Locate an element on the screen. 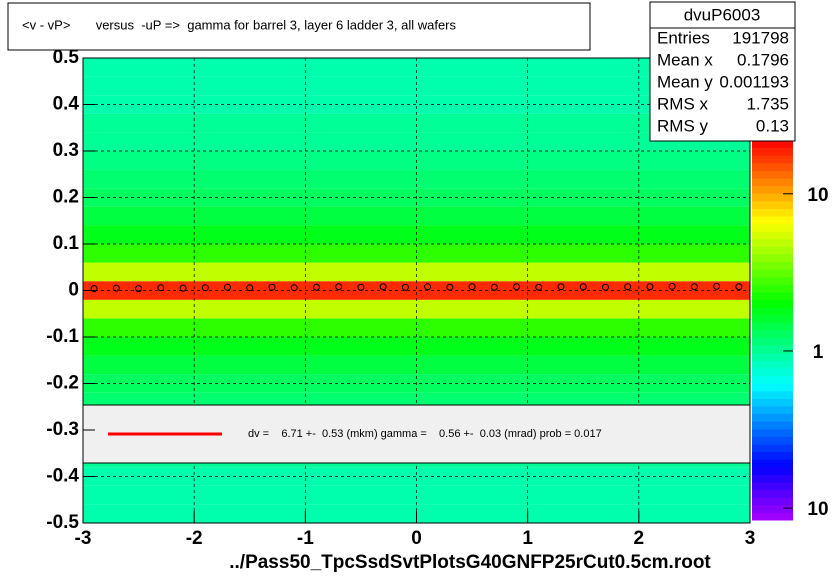 This screenshot has height=579, width=833. y-tick-label: 0.3 is located at coordinates (66, 150).